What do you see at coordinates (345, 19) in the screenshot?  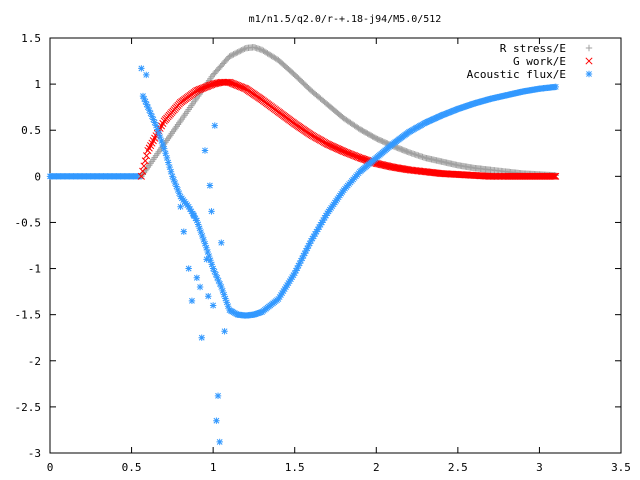 I see `chart-title: m1/n1.5/q2.0/r-+.18-j94/M5.0/512` at bounding box center [345, 19].